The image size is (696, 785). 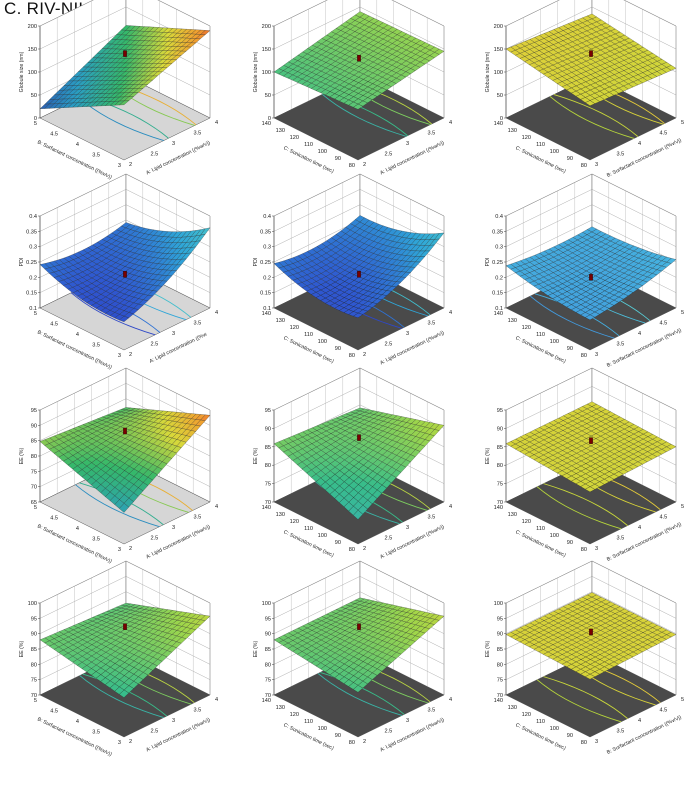 What do you see at coordinates (96, 346) in the screenshot?
I see `y-tick-label: 3.5` at bounding box center [96, 346].